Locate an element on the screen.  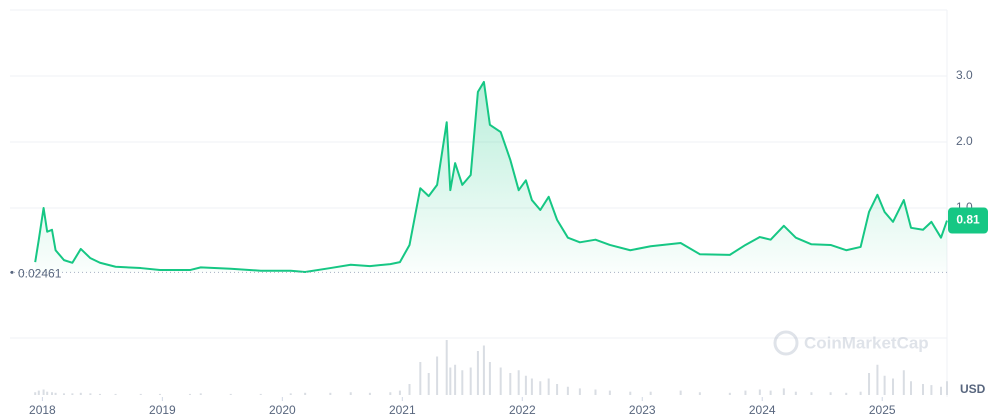
watermark-text: CoinMarketCap is located at coordinates (866, 342).